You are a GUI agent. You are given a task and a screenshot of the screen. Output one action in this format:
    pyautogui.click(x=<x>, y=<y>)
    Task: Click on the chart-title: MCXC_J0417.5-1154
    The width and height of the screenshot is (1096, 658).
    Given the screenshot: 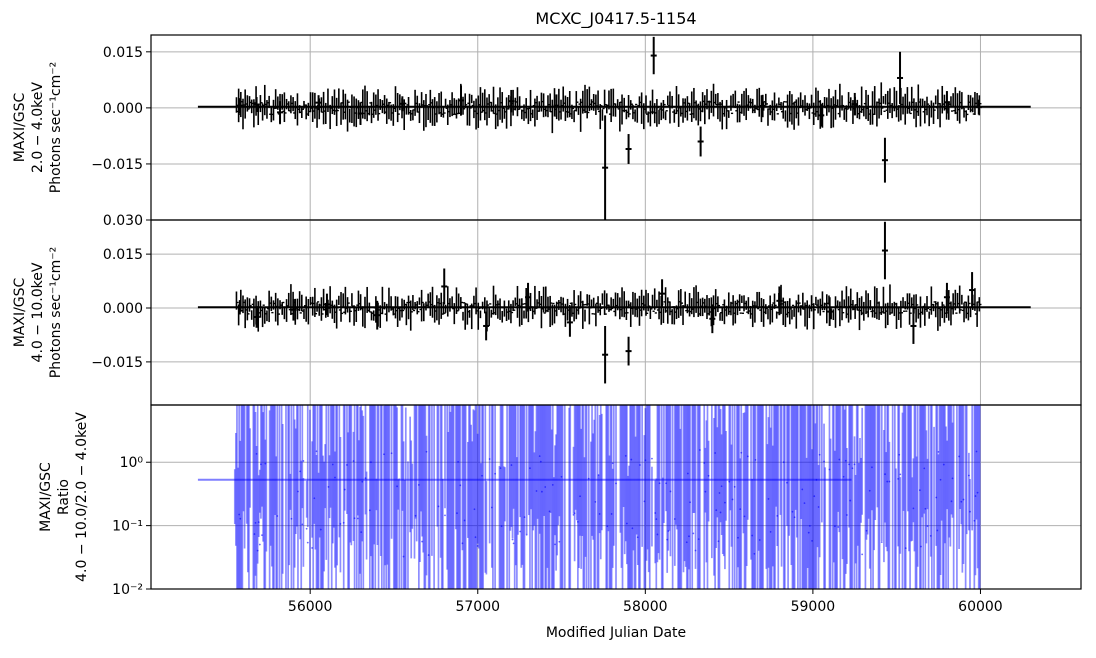 What is the action you would take?
    pyautogui.click(x=615, y=19)
    